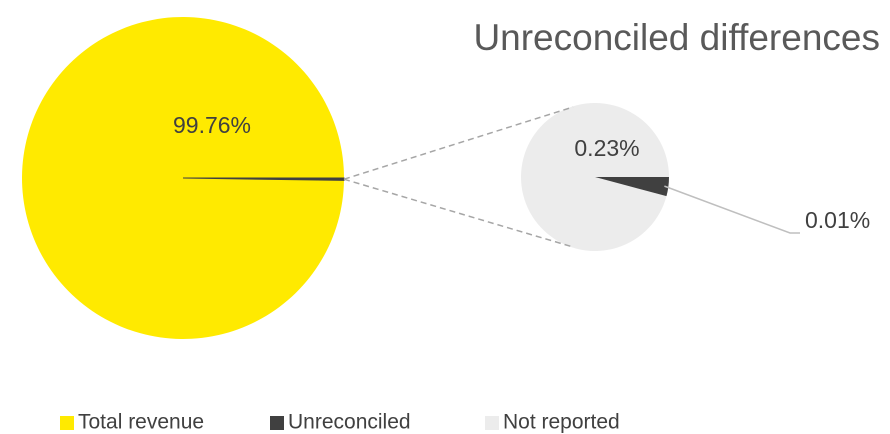 Image resolution: width=890 pixels, height=434 pixels. What do you see at coordinates (458, 143) in the screenshot?
I see `connector` at bounding box center [458, 143].